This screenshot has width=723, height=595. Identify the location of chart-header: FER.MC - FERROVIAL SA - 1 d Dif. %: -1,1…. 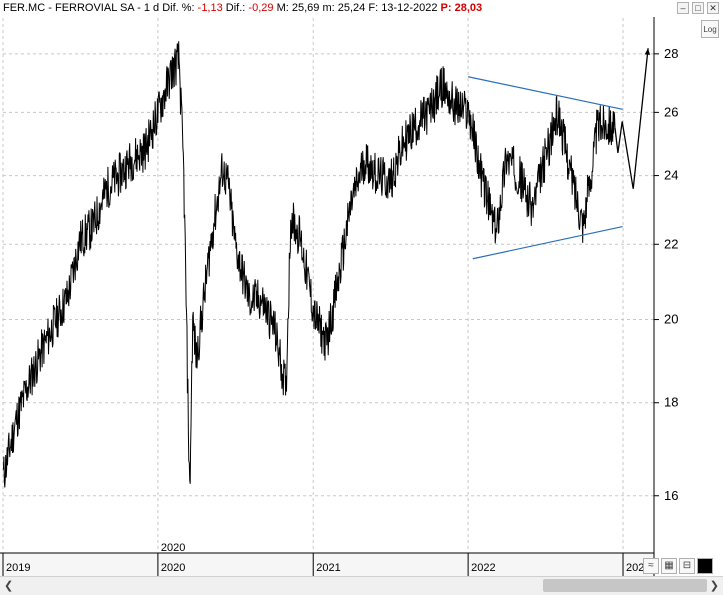
(361, 9).